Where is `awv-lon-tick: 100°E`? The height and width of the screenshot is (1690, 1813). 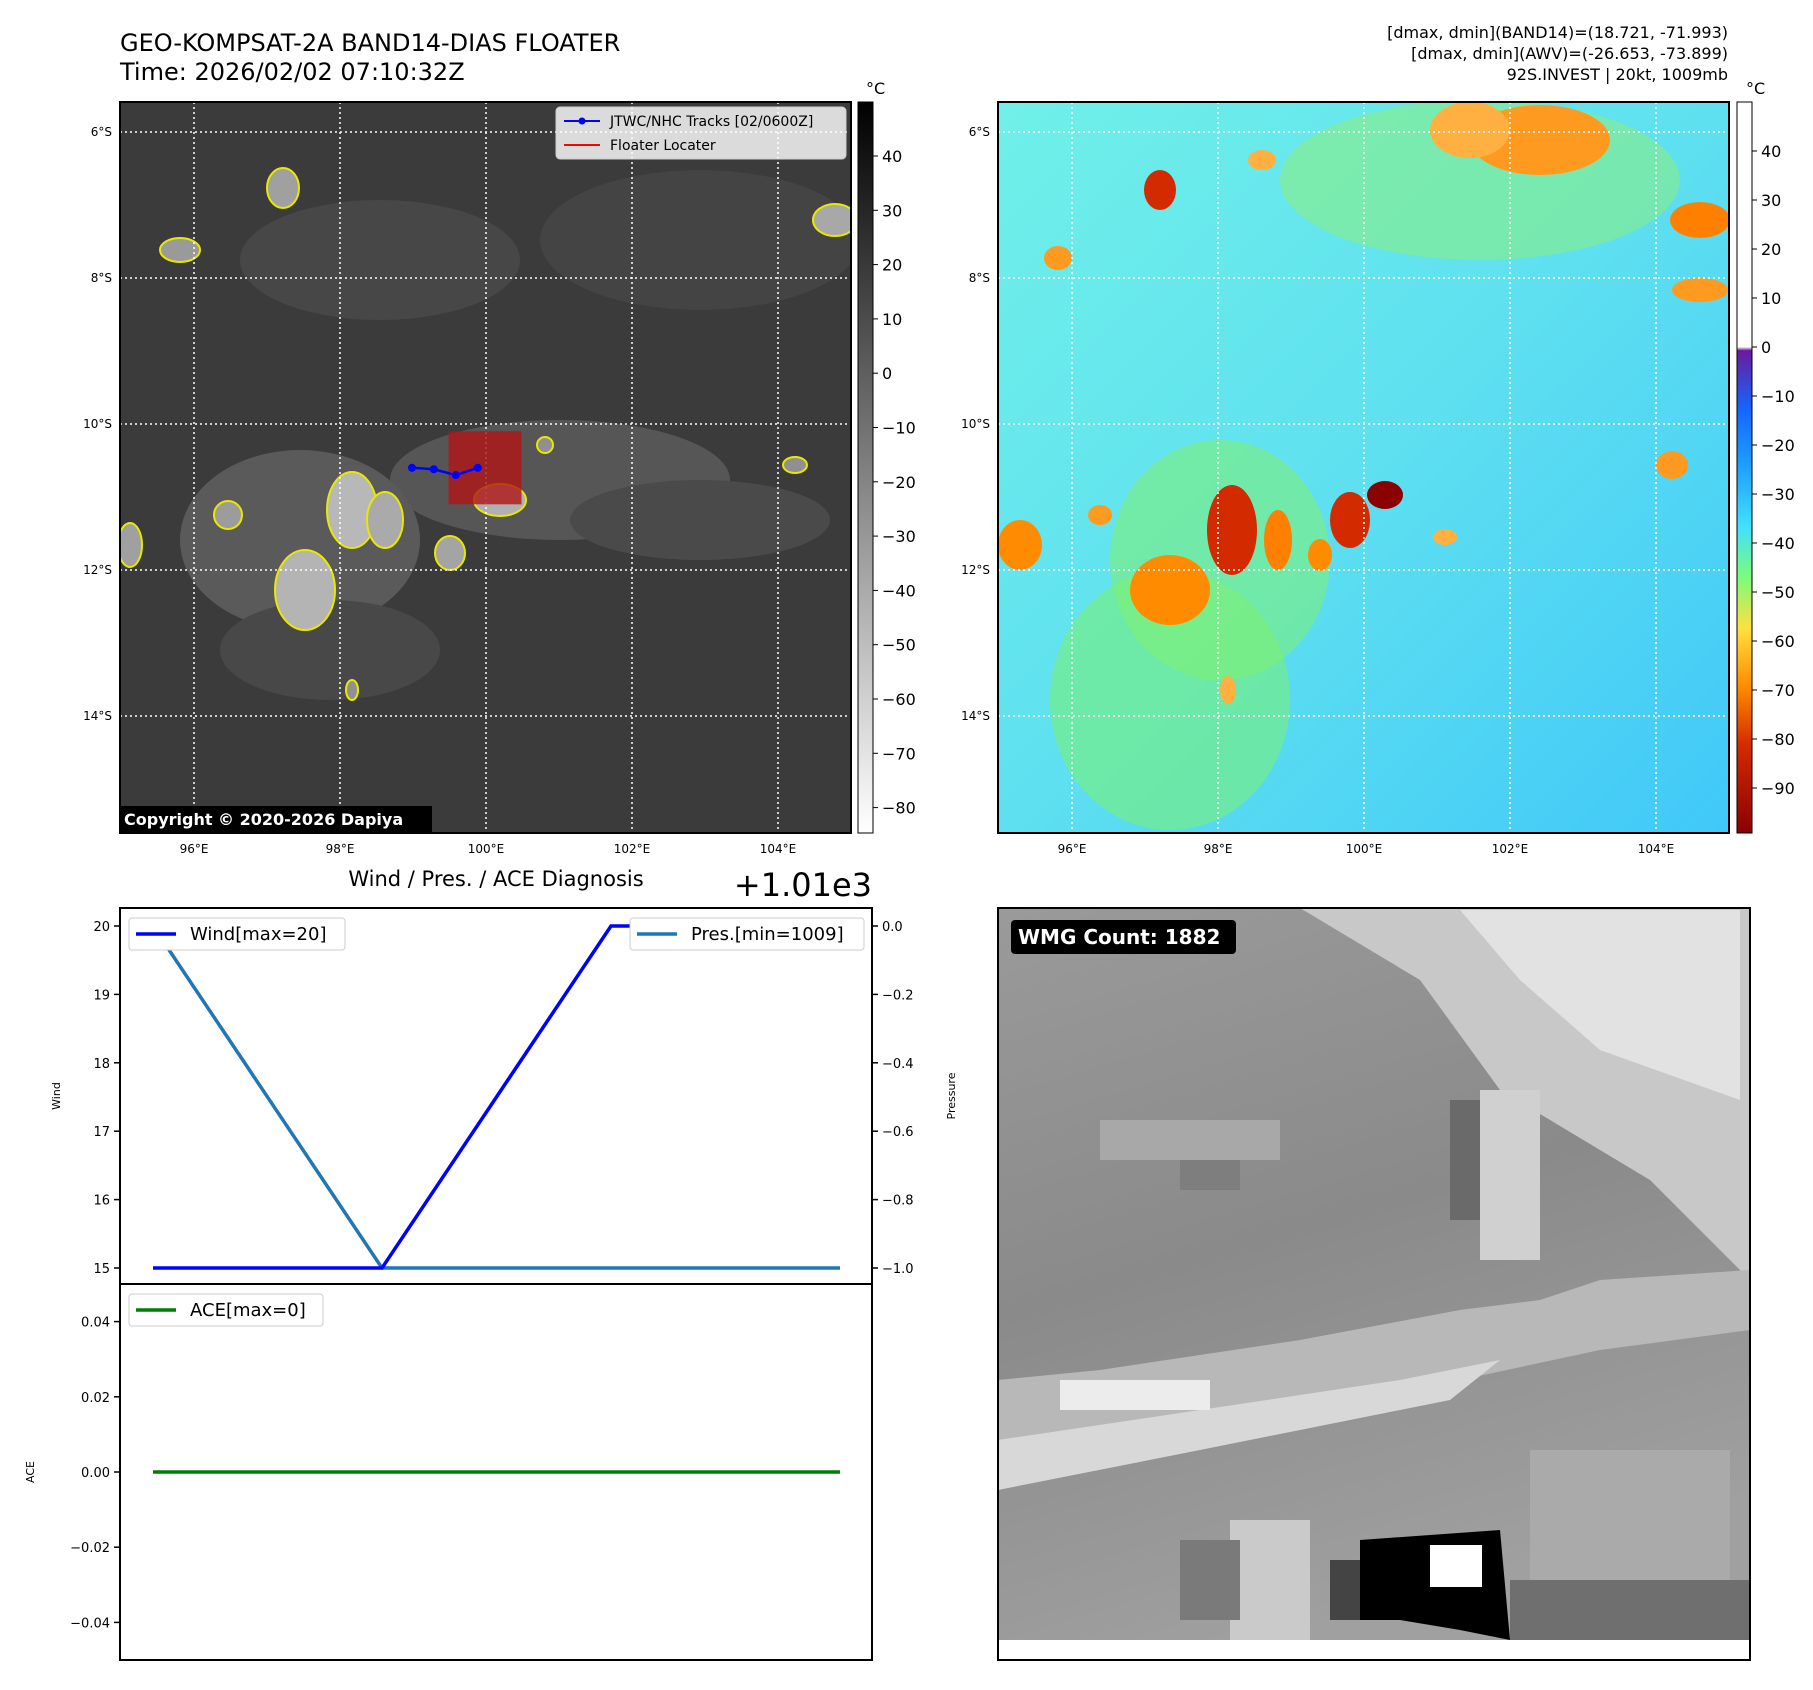
awv-lon-tick: 100°E is located at coordinates (1364, 849).